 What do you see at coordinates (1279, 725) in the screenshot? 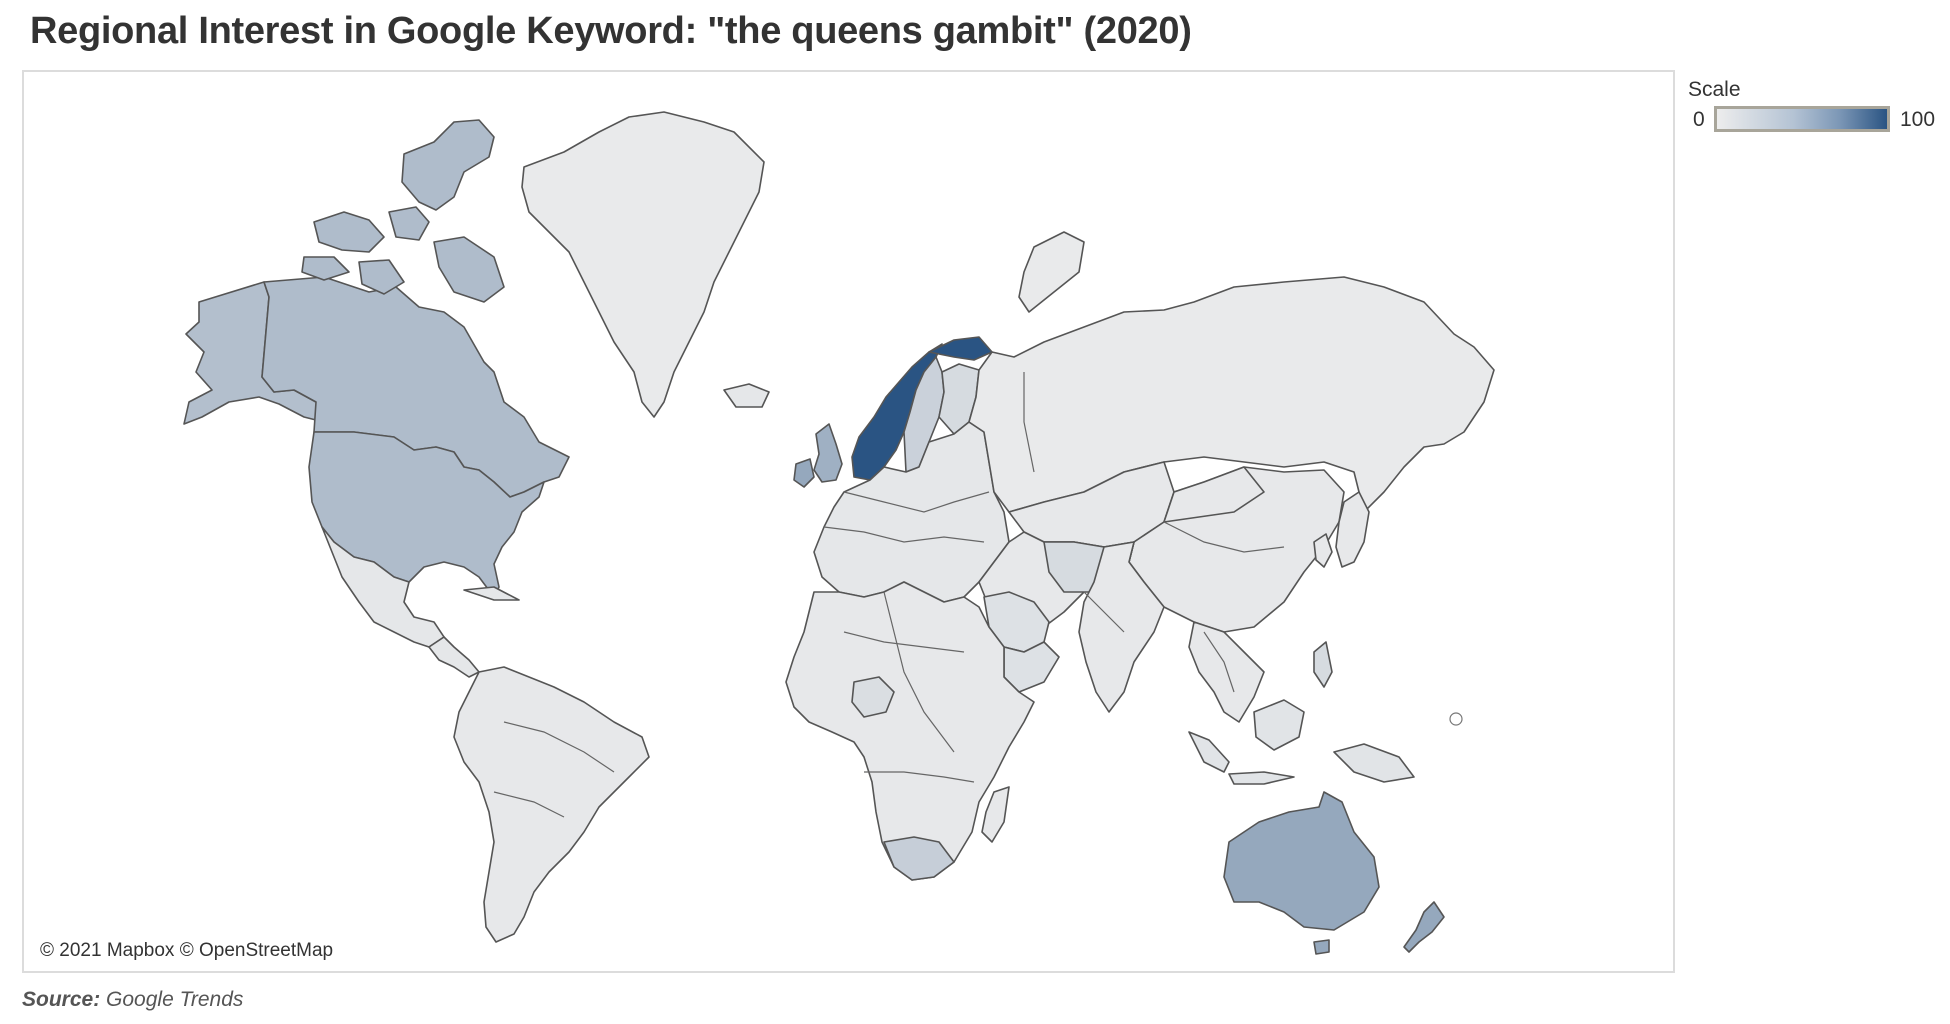
I see `region-borneo` at bounding box center [1279, 725].